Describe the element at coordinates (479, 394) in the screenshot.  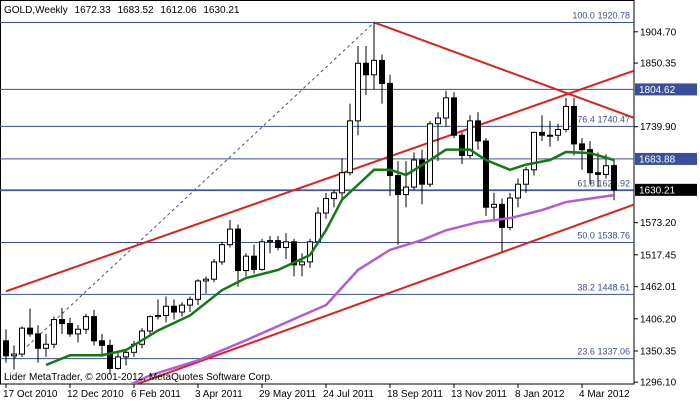
I see `x-tick-label: 13 Nov 2011` at that location.